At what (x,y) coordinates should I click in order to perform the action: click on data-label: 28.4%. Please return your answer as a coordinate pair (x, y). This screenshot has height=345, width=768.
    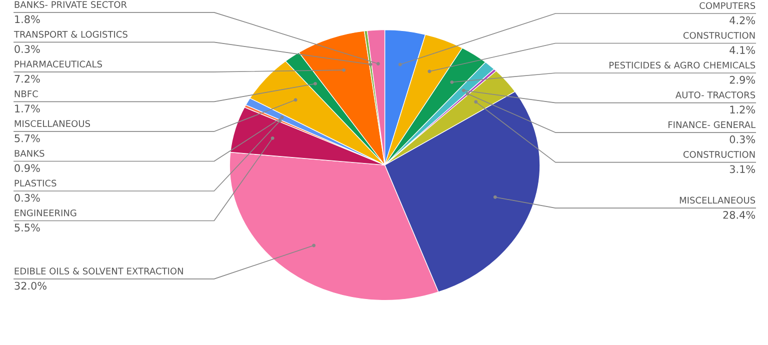
    Looking at the image, I should click on (739, 214).